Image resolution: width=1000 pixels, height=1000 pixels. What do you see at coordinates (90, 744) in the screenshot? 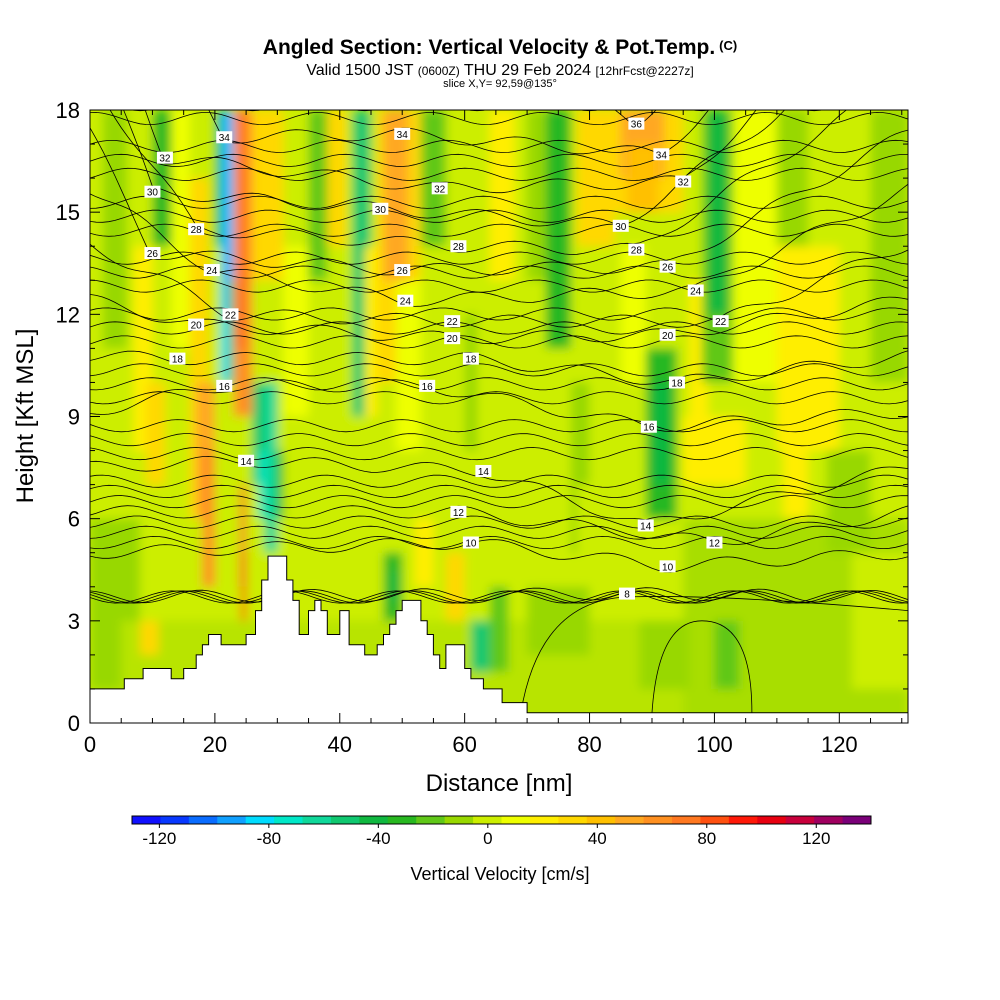
I see `x-tick-label: 0` at bounding box center [90, 744].